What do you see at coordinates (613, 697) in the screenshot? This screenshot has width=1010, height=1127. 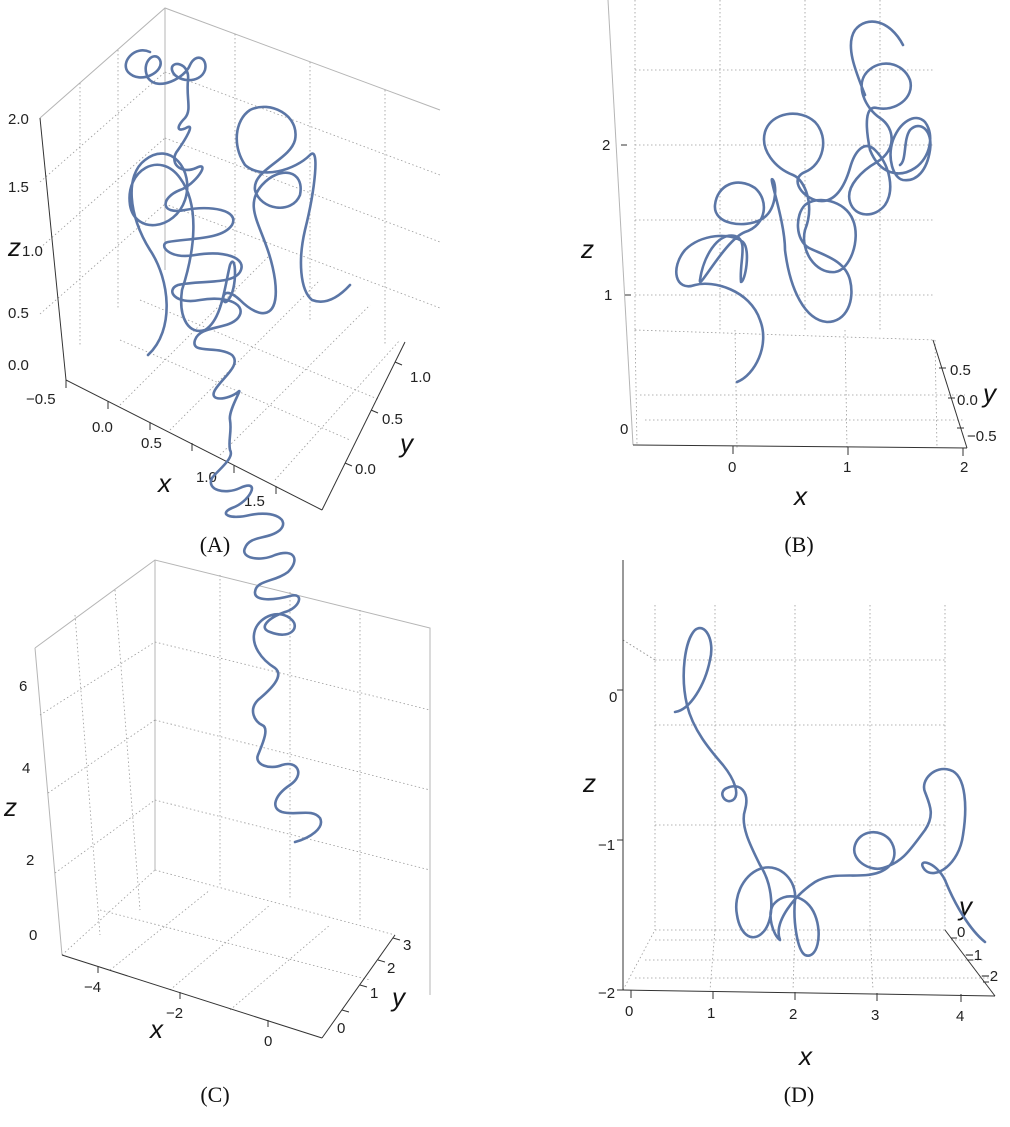 I see `panel-d-z-tick: 0` at bounding box center [613, 697].